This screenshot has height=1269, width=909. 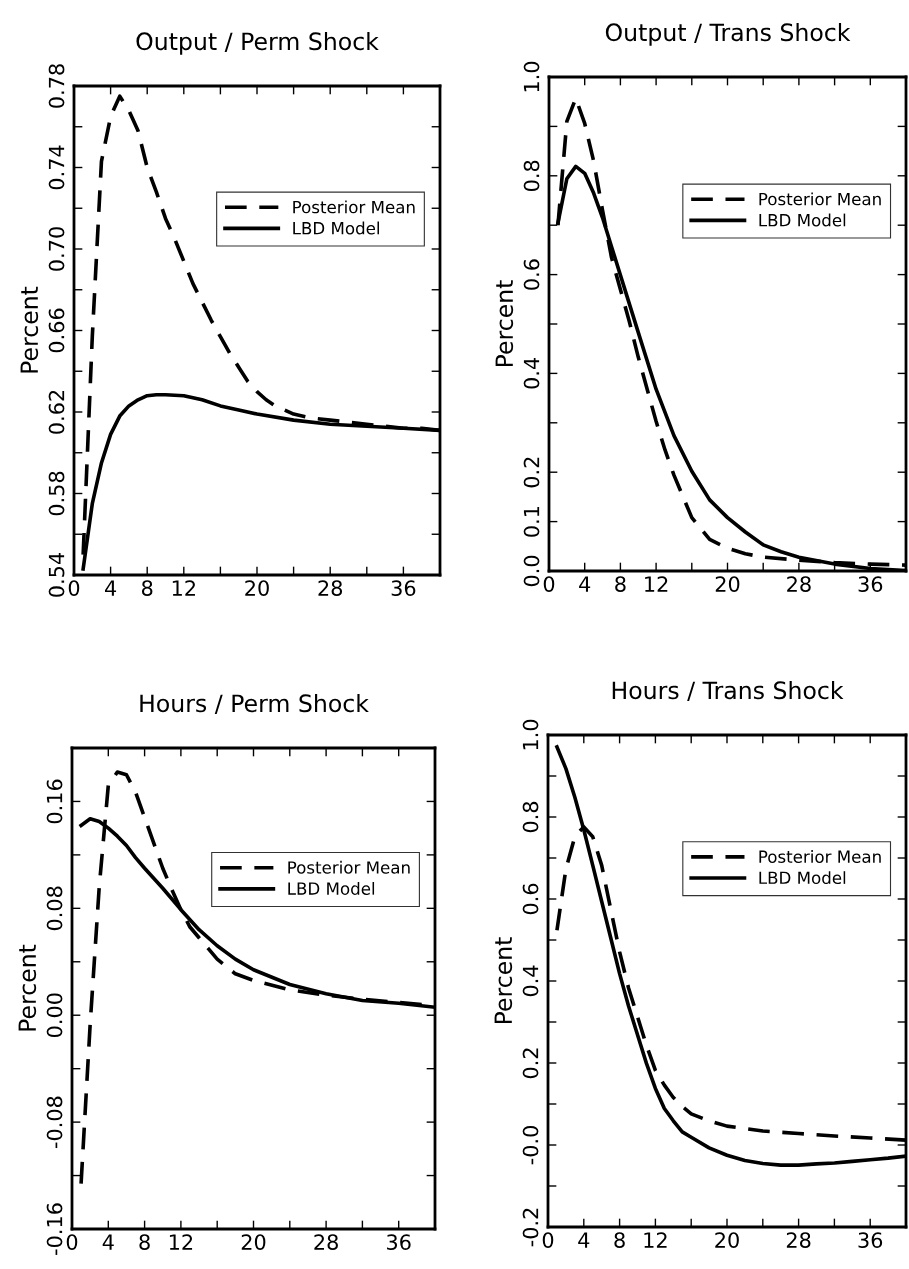 I want to click on y-tick-label: 0.00, so click(x=54, y=1015).